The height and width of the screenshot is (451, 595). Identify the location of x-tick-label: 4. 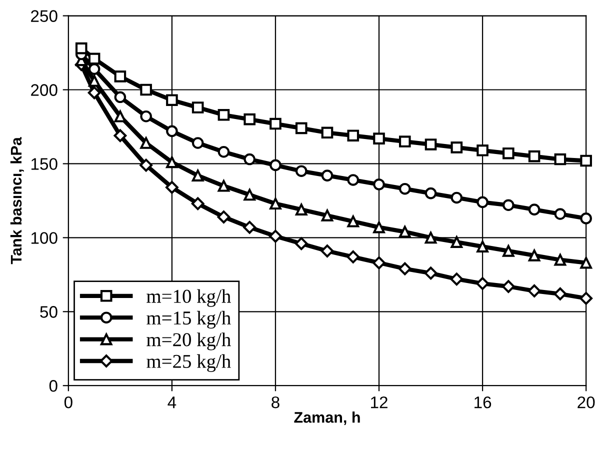
(172, 402).